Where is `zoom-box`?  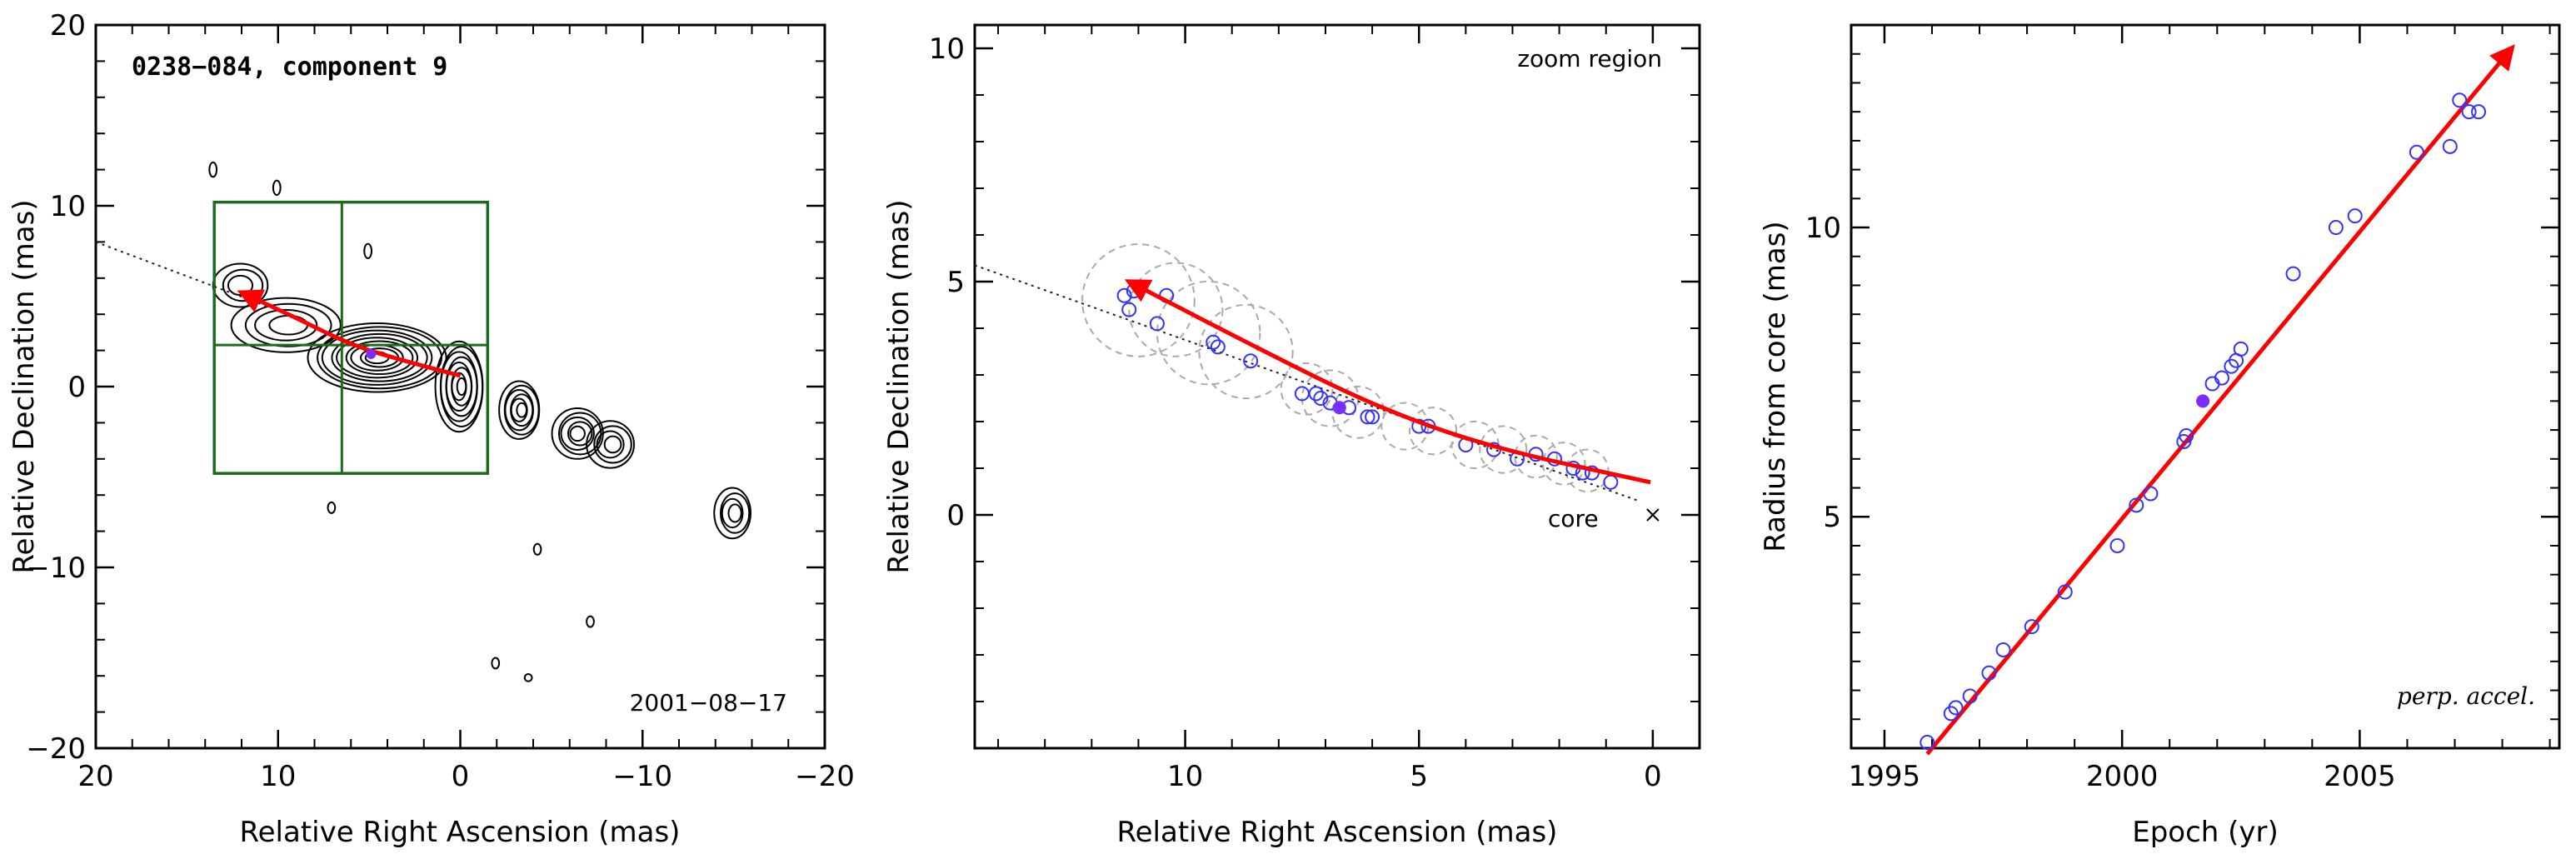 zoom-box is located at coordinates (351, 337).